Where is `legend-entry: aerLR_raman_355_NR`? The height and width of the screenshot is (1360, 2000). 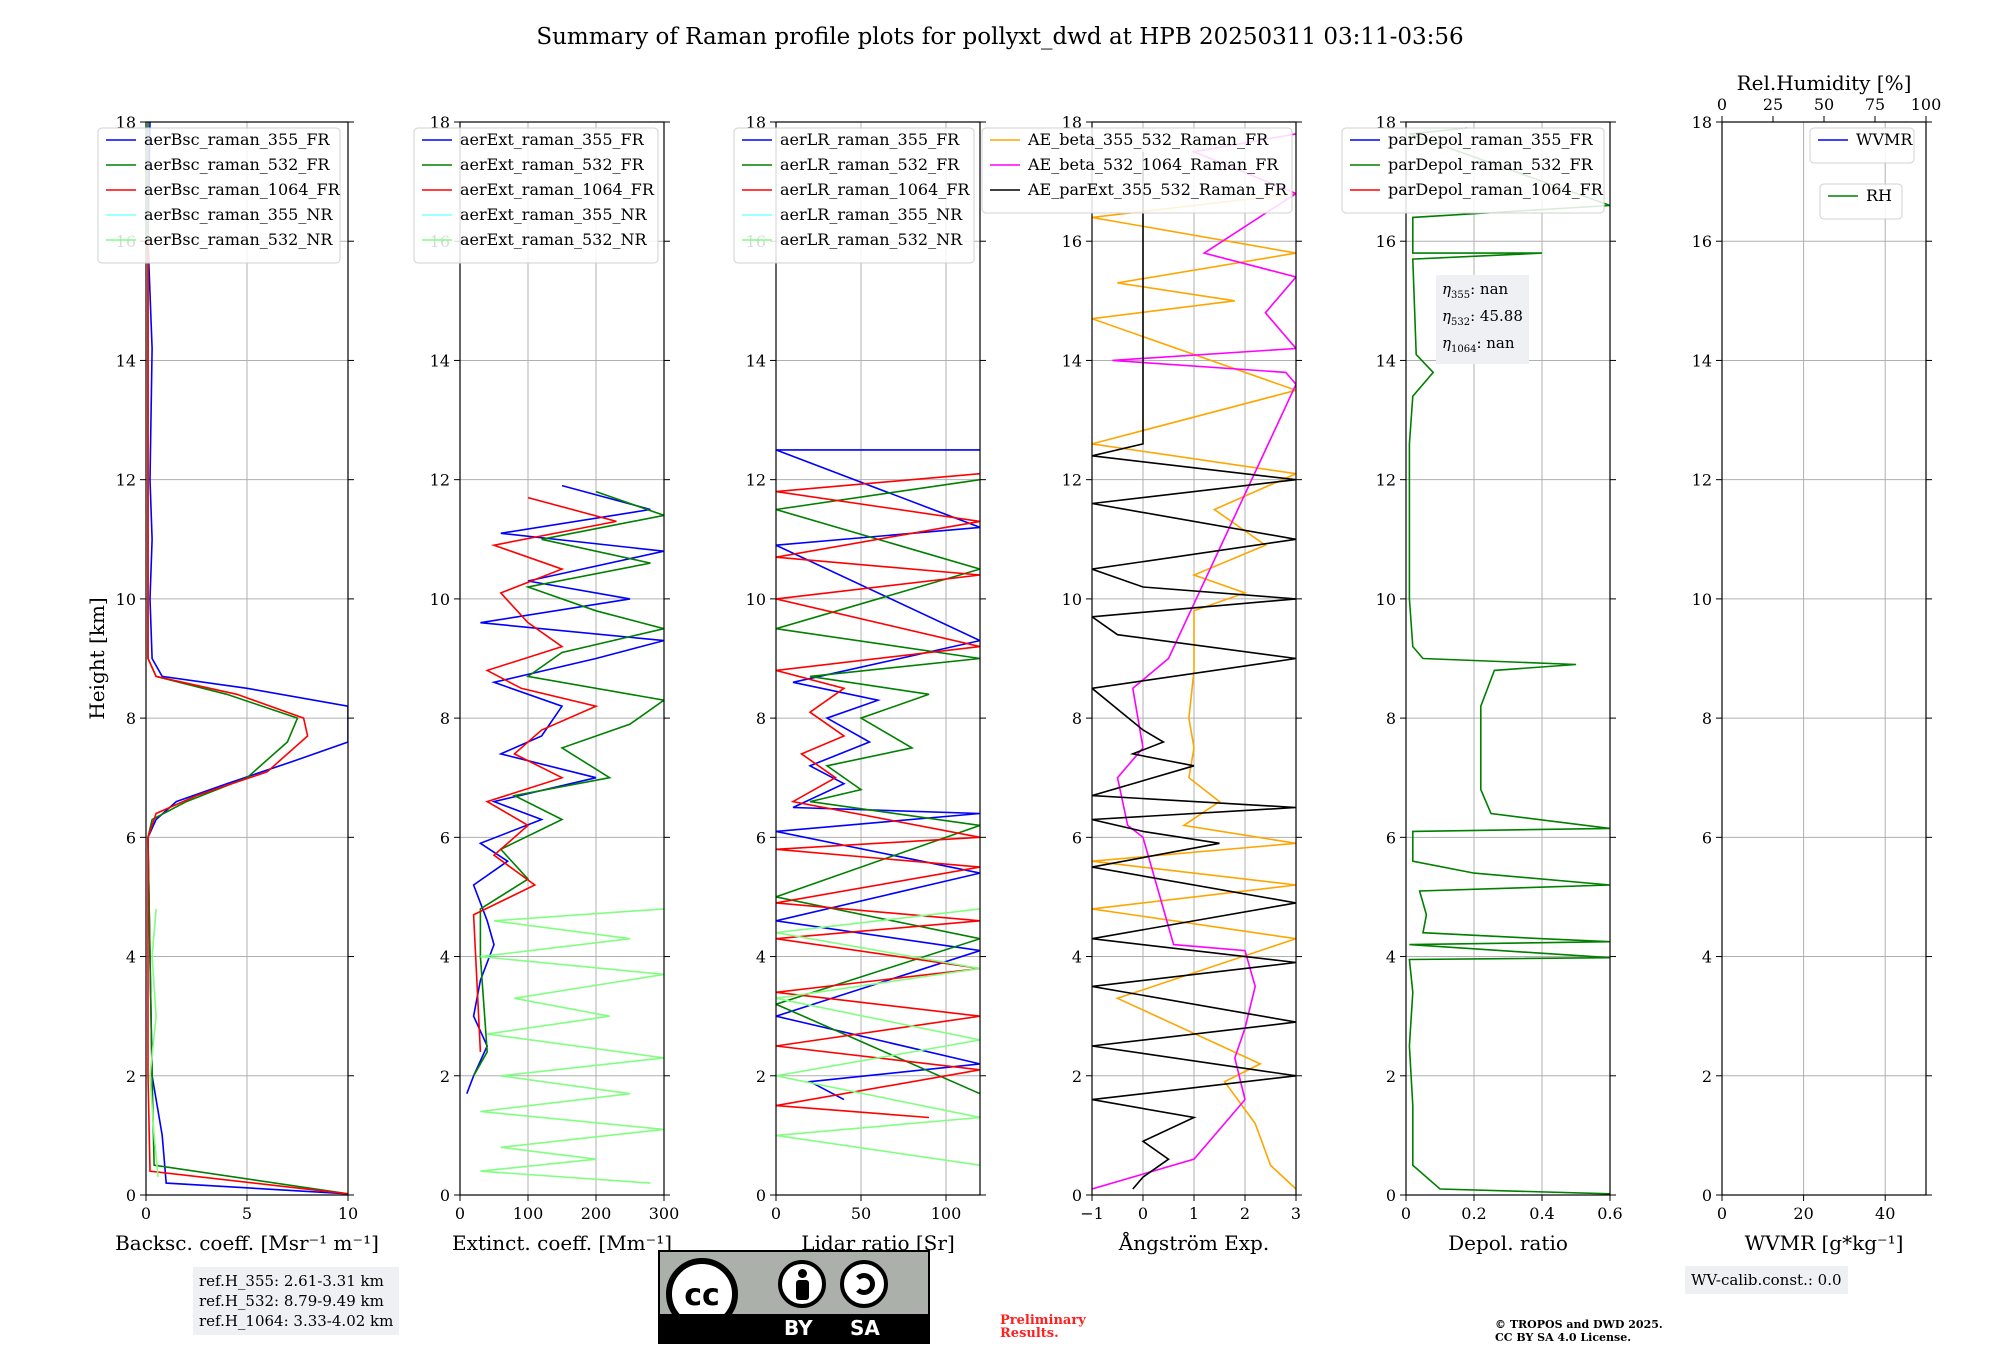
legend-entry: aerLR_raman_355_NR is located at coordinates (871, 214).